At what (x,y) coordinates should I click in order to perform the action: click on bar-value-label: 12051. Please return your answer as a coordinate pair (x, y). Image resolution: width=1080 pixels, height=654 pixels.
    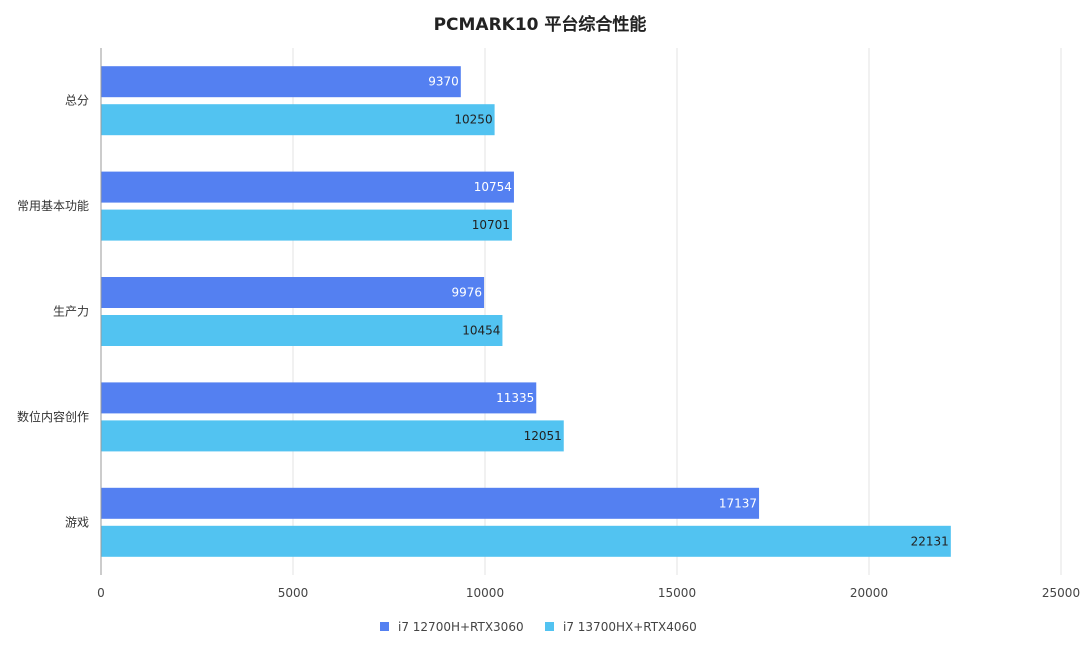
    Looking at the image, I should click on (543, 436).